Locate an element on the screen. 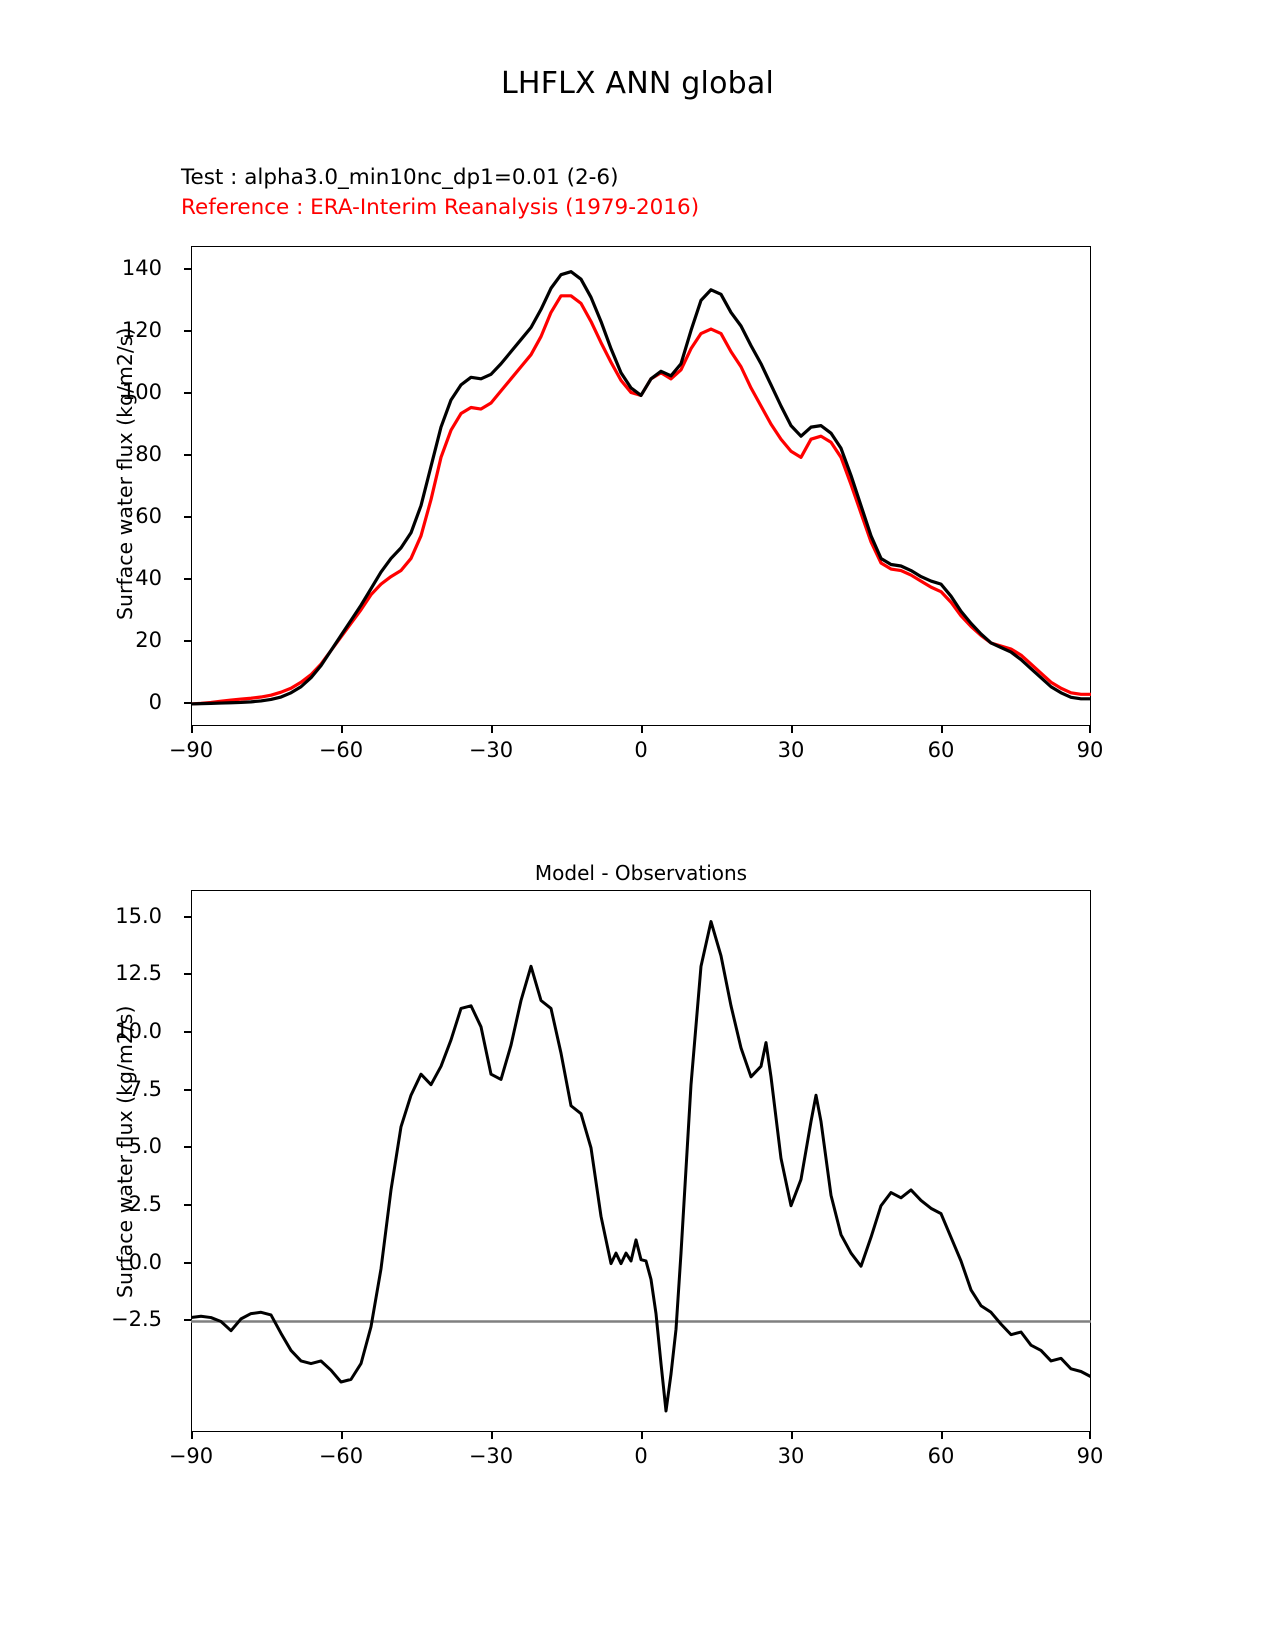  top-xtick-label-neg30: −30 is located at coordinates (491, 750).